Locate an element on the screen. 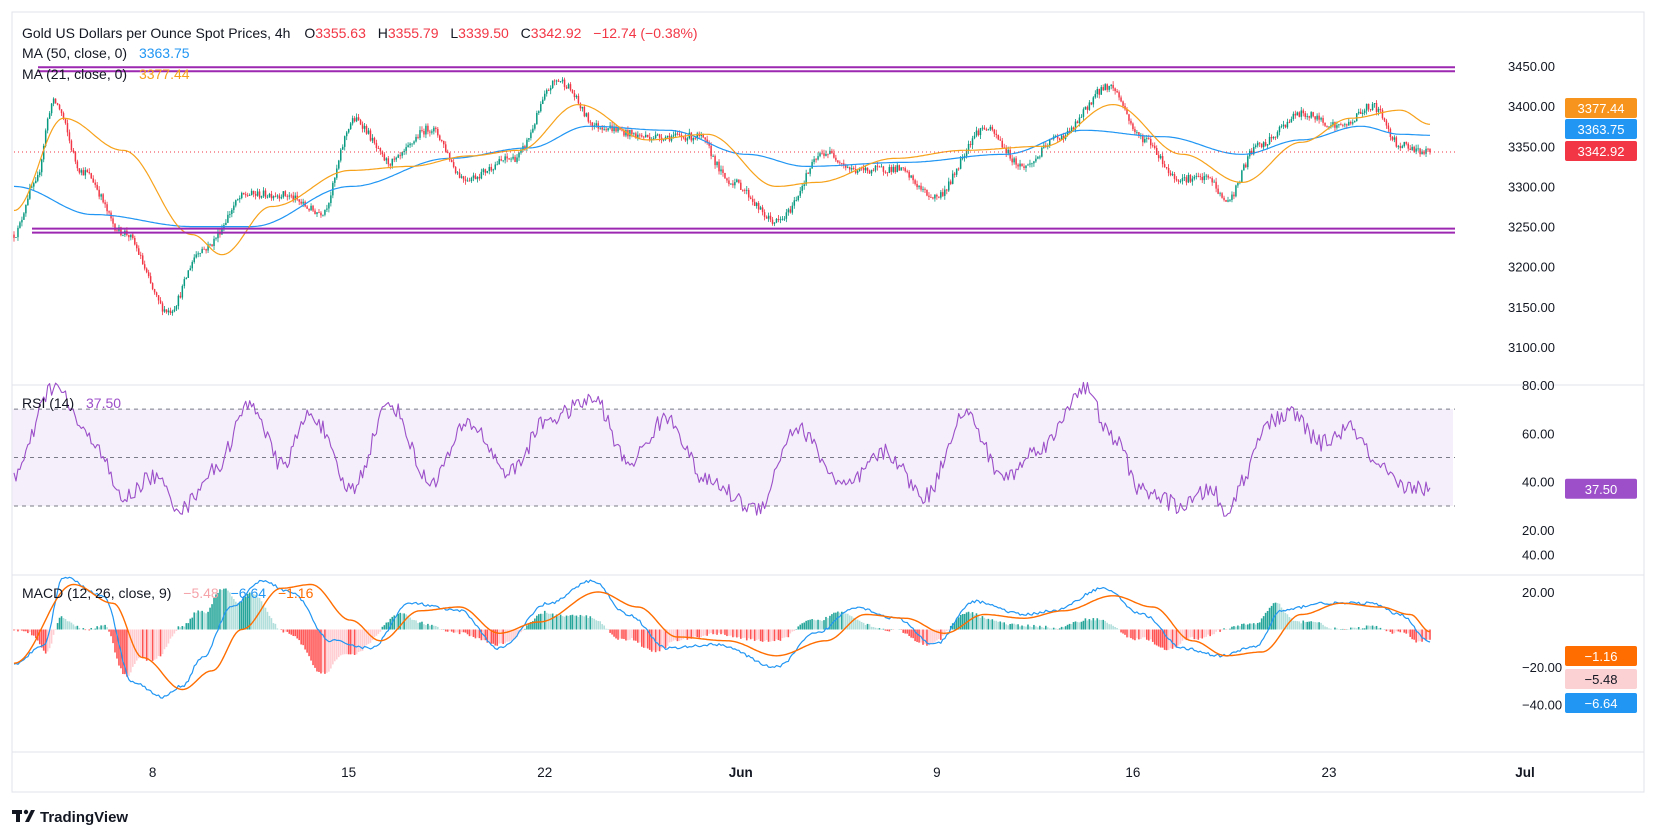 The image size is (1656, 838). rsi-pane is located at coordinates (722, 449).